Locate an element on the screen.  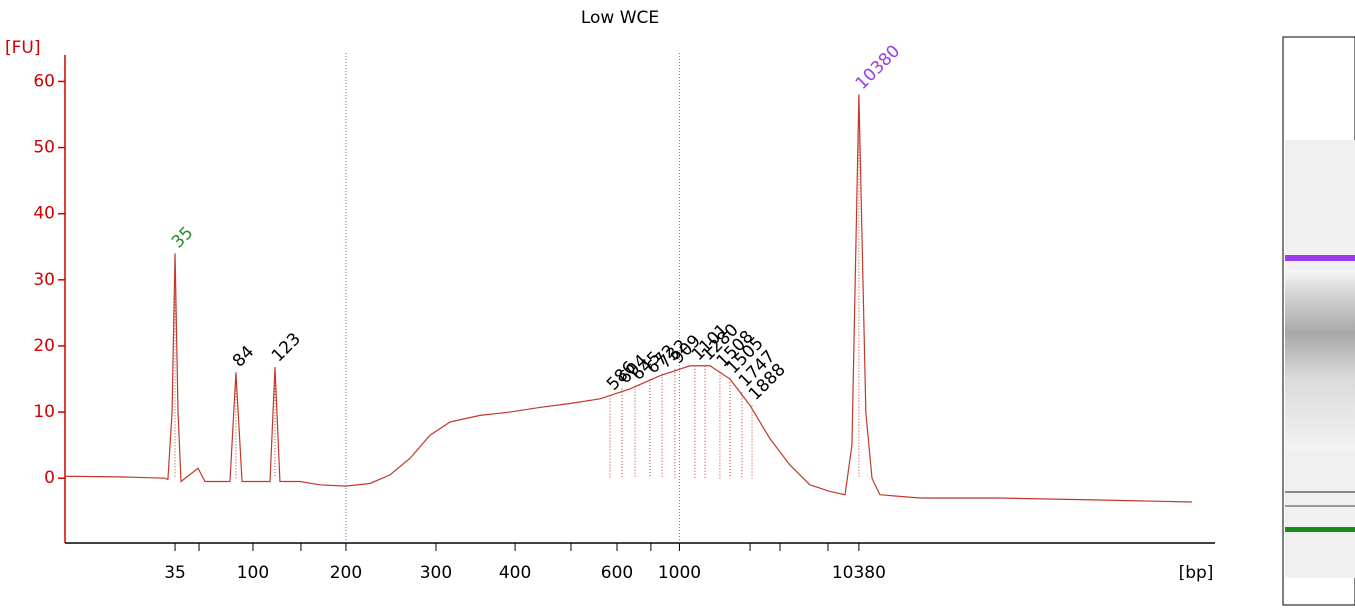
peak-label: 10380 is located at coordinates (878, 67).